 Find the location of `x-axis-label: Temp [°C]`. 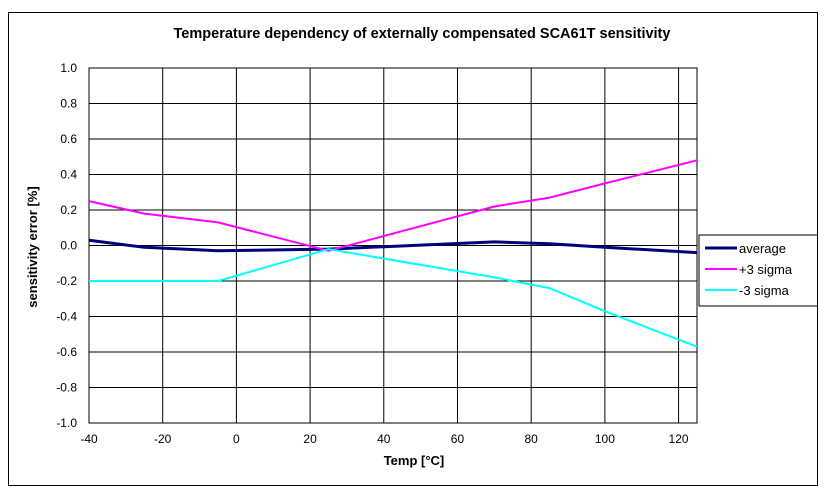

x-axis-label: Temp [°C] is located at coordinates (414, 460).